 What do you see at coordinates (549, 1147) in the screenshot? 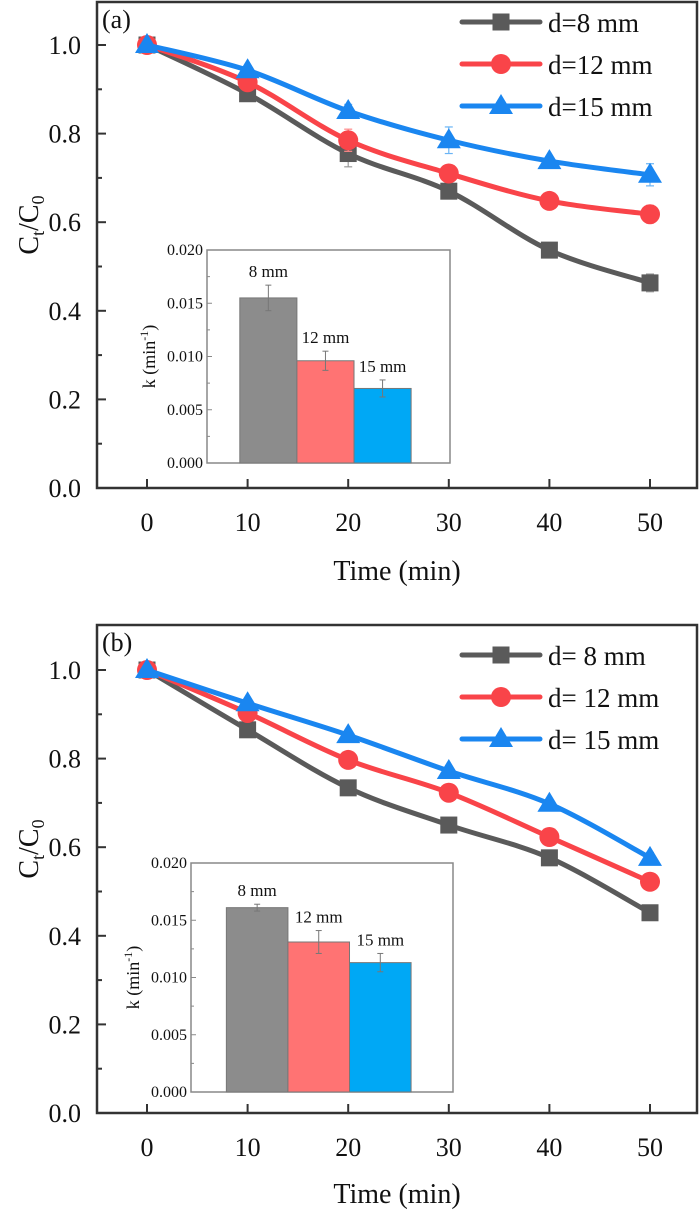
I see `x-tick-label: 40` at bounding box center [549, 1147].